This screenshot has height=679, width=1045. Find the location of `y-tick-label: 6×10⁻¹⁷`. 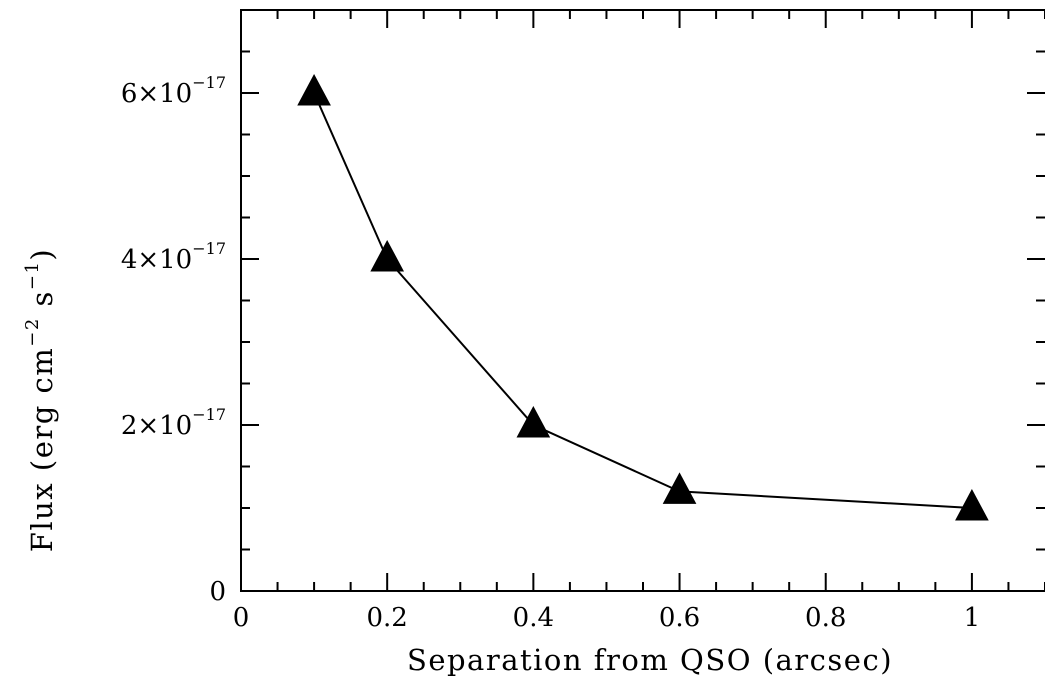

y-tick-label: 6×10⁻¹⁷ is located at coordinates (173, 91).